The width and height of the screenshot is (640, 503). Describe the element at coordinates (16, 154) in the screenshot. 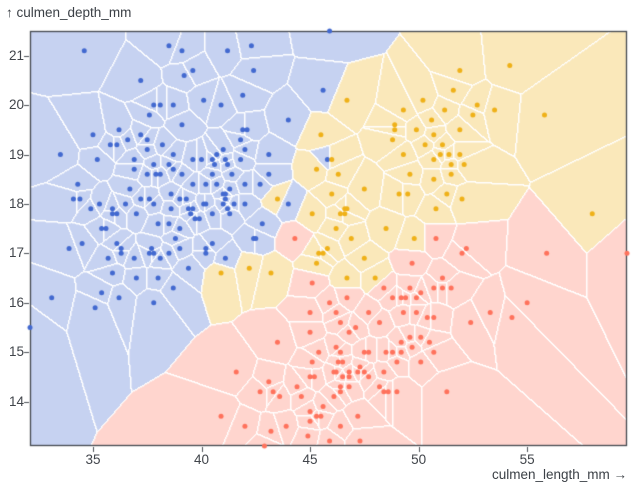

I see `y-tick-label: 19` at that location.